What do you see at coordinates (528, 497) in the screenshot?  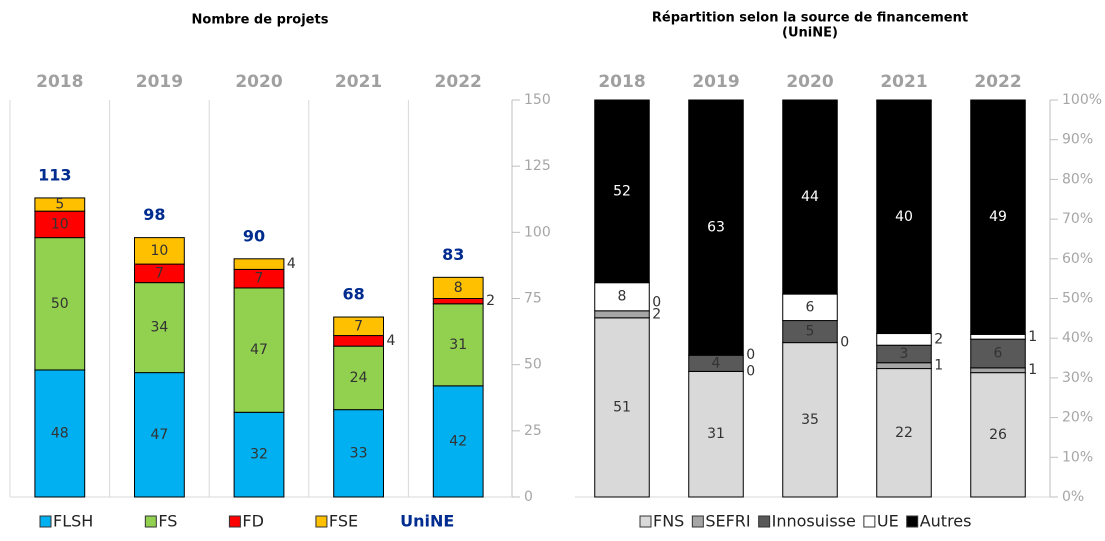 I see `y-tick-label: 0` at bounding box center [528, 497].